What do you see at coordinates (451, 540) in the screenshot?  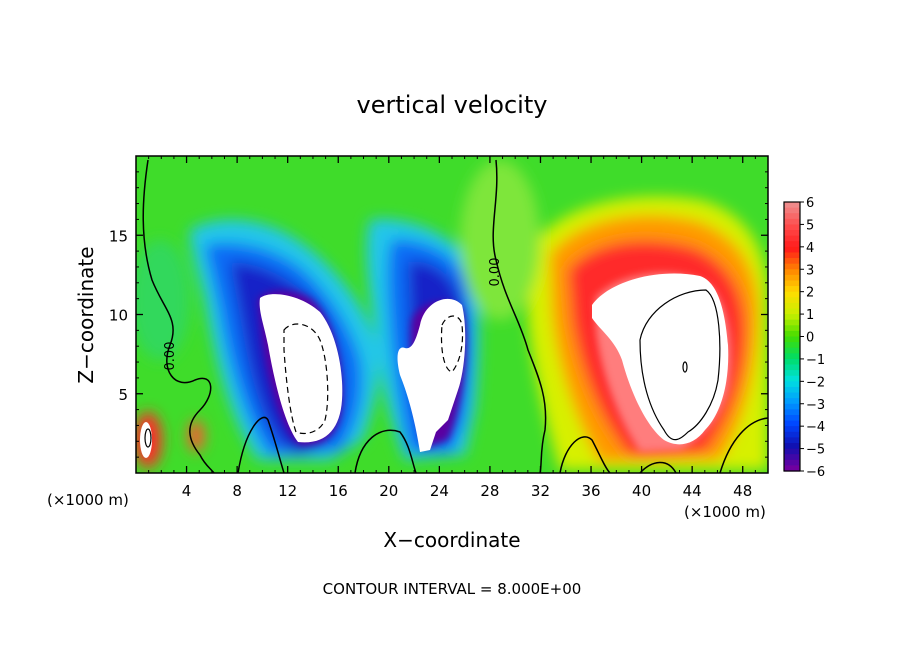 I see `x-axis-label: X−coordinate` at bounding box center [451, 540].